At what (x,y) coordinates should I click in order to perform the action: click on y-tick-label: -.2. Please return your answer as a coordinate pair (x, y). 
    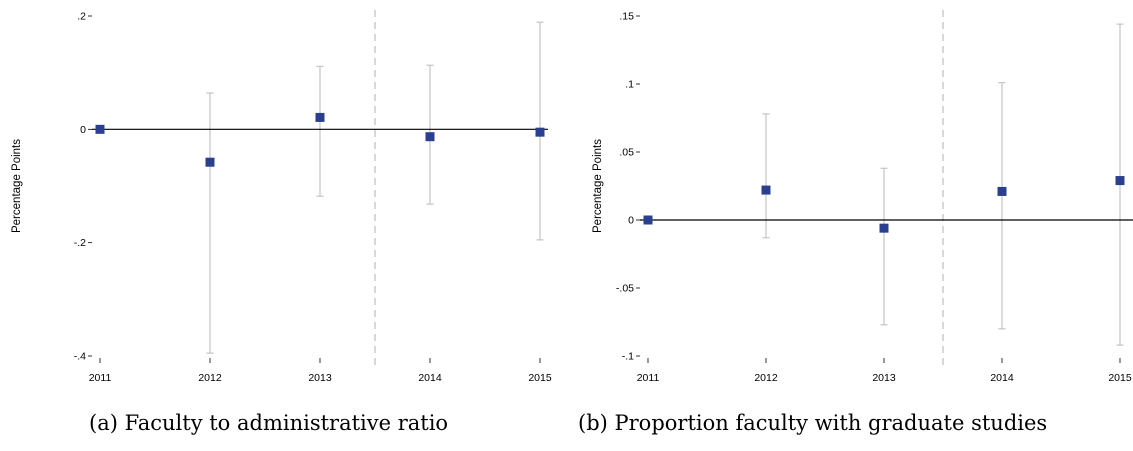
    Looking at the image, I should click on (80, 243).